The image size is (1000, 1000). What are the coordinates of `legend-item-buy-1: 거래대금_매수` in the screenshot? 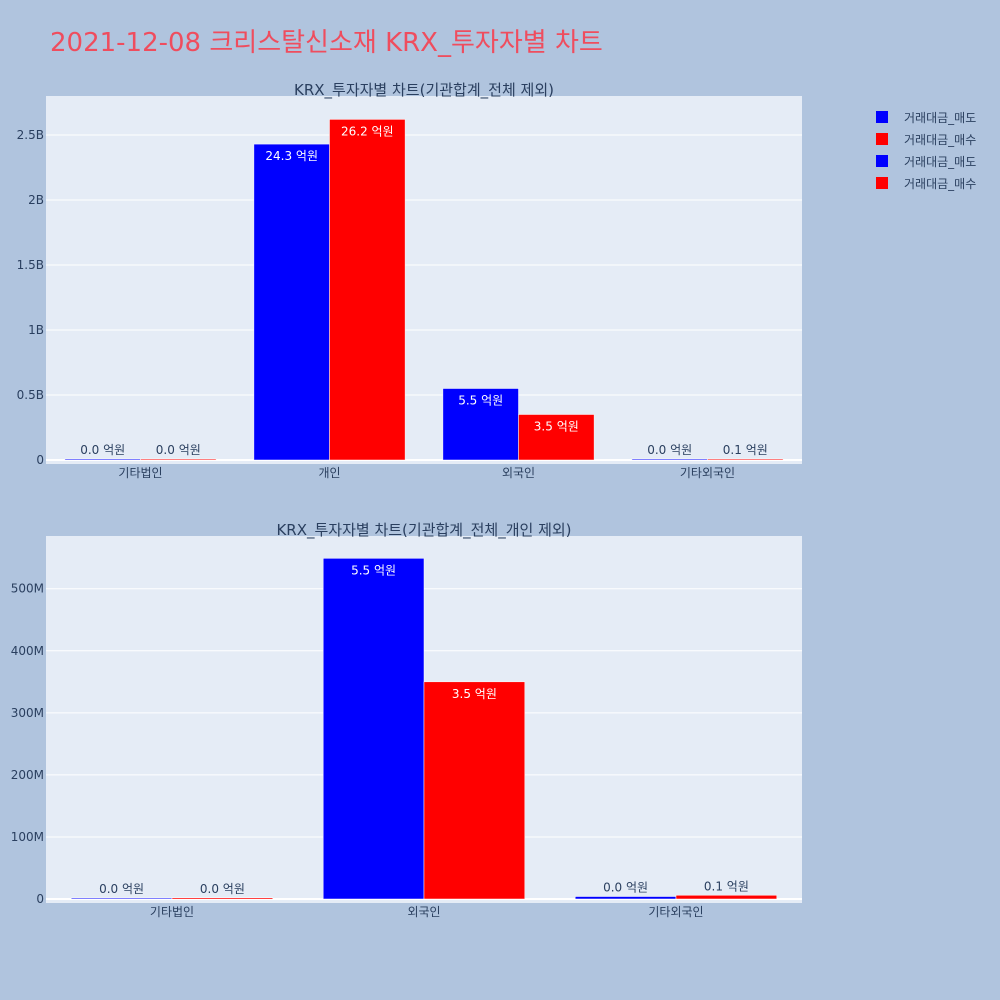 It's located at (924, 139).